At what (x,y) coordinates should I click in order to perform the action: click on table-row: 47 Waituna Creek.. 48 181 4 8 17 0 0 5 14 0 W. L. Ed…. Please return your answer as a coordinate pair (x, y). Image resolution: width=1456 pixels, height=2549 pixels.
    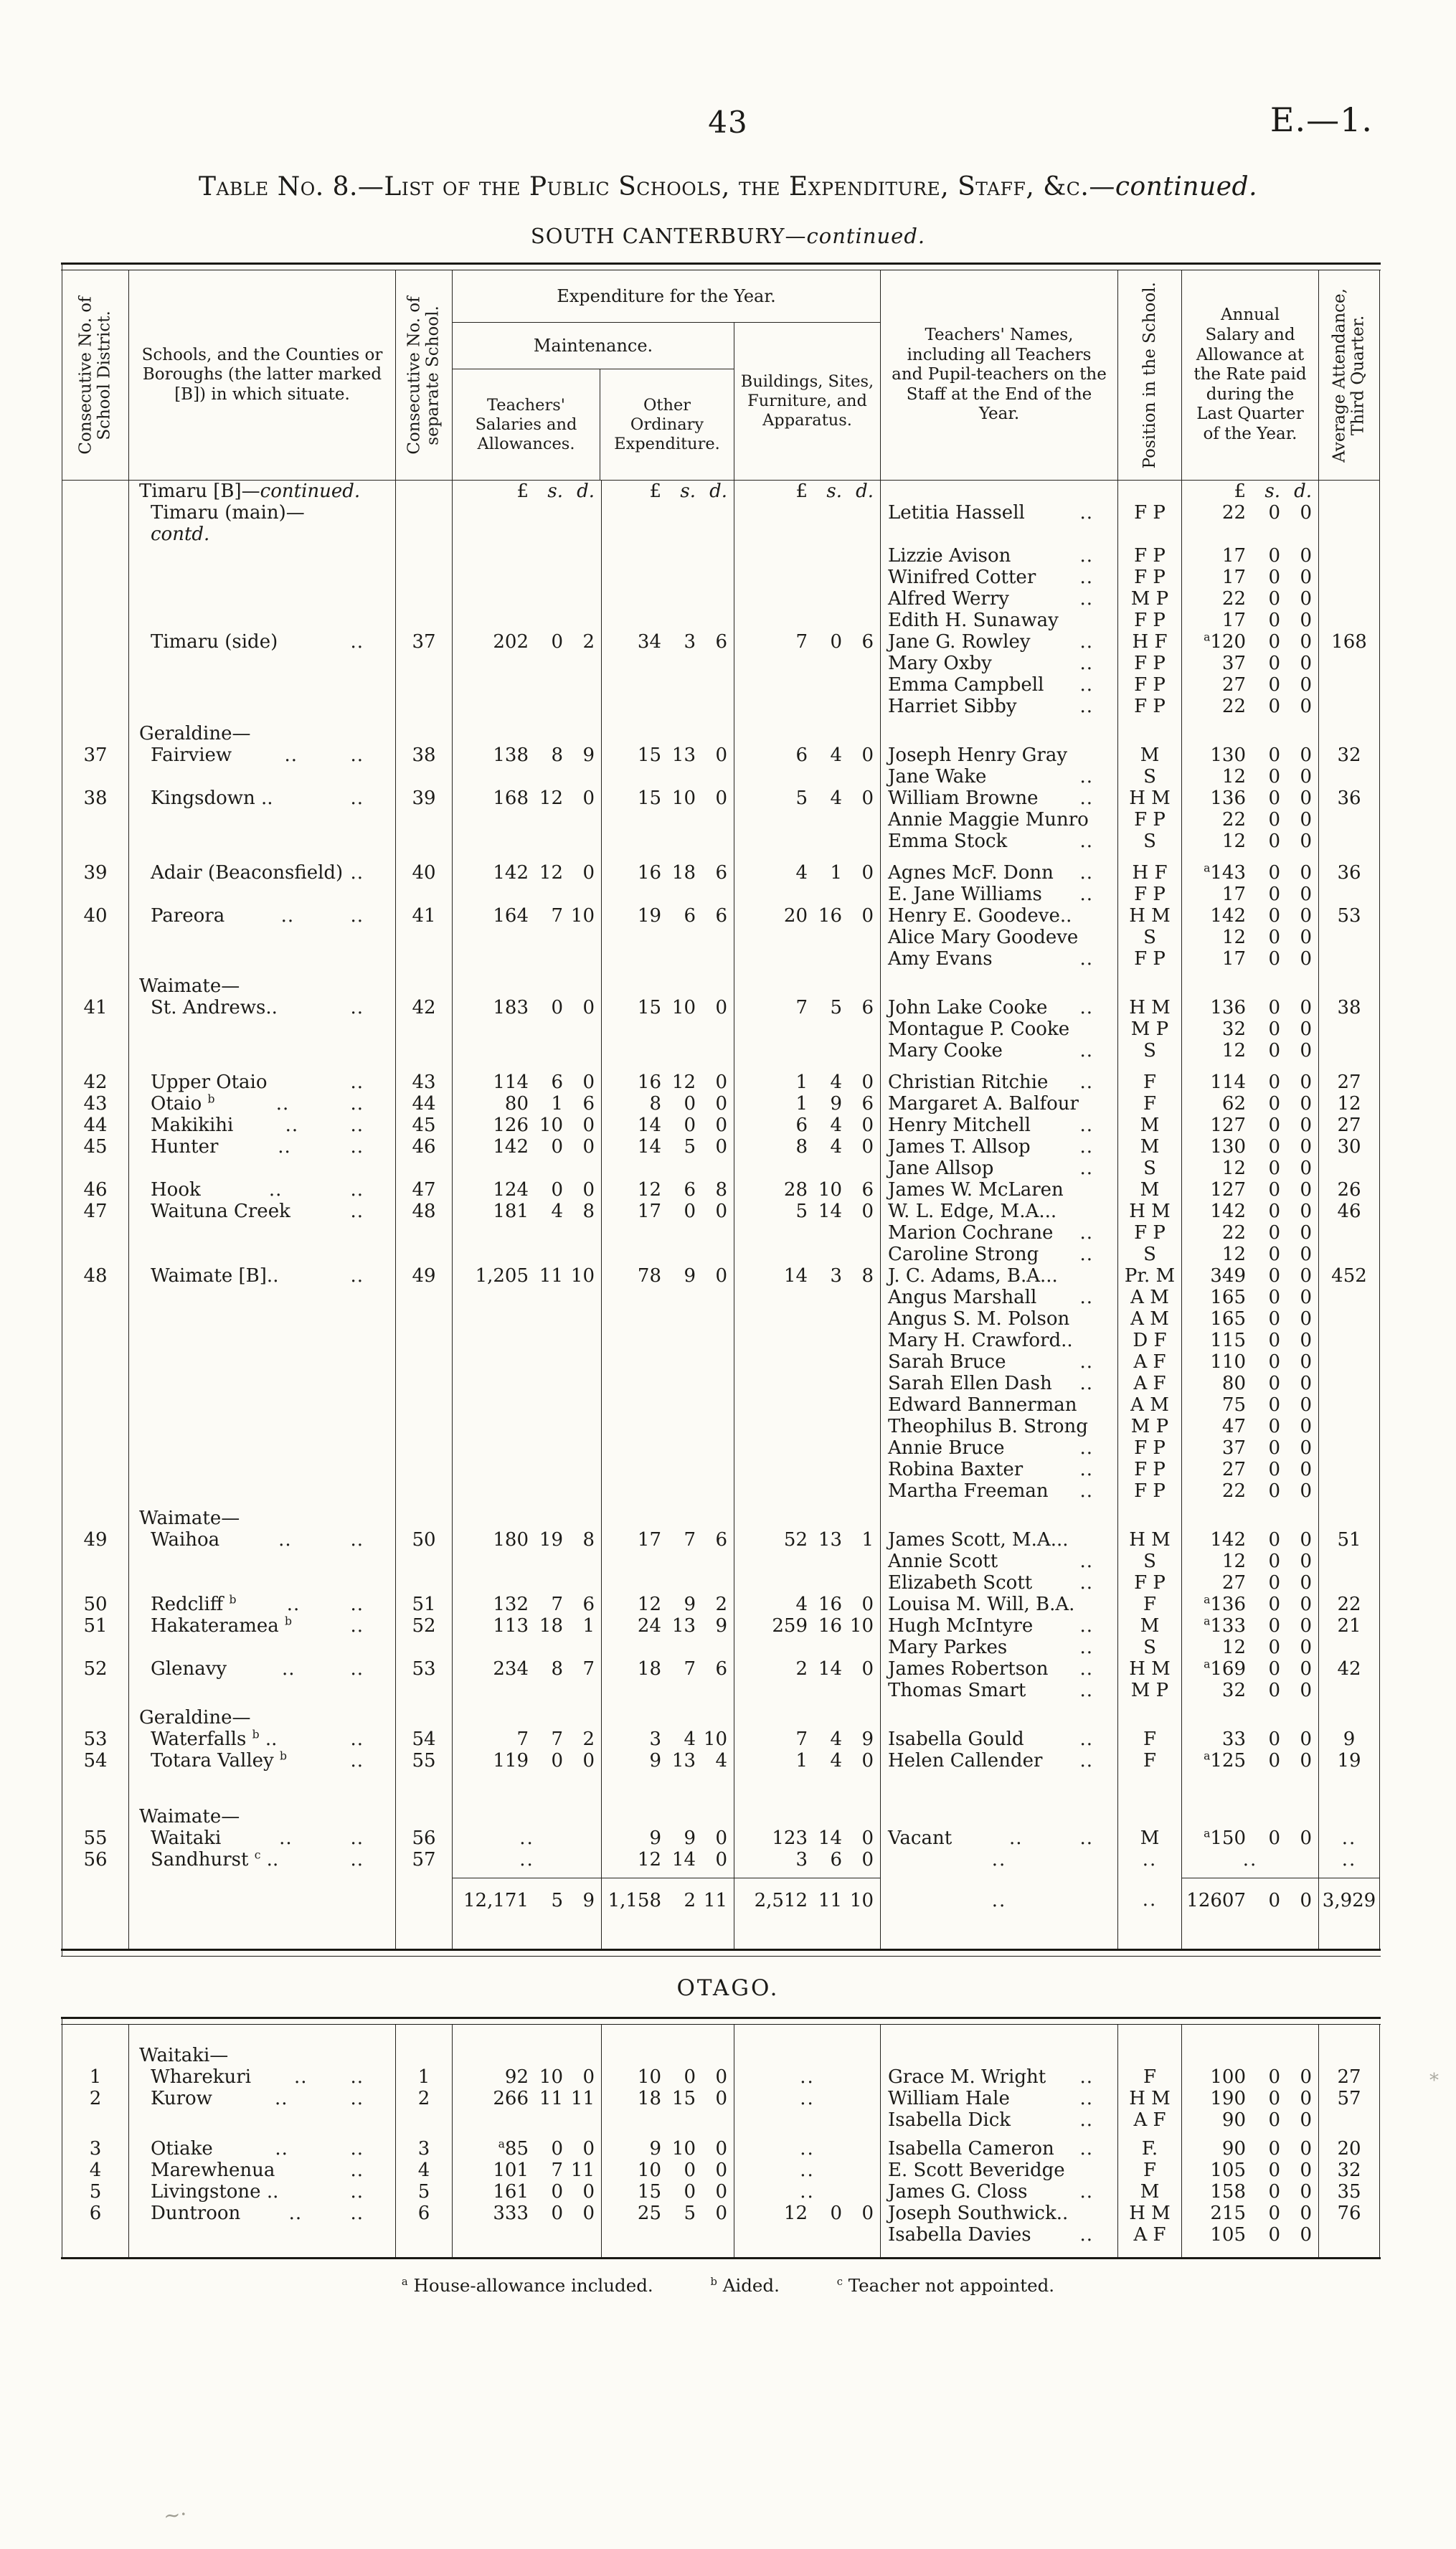
    Looking at the image, I should click on (721, 1211).